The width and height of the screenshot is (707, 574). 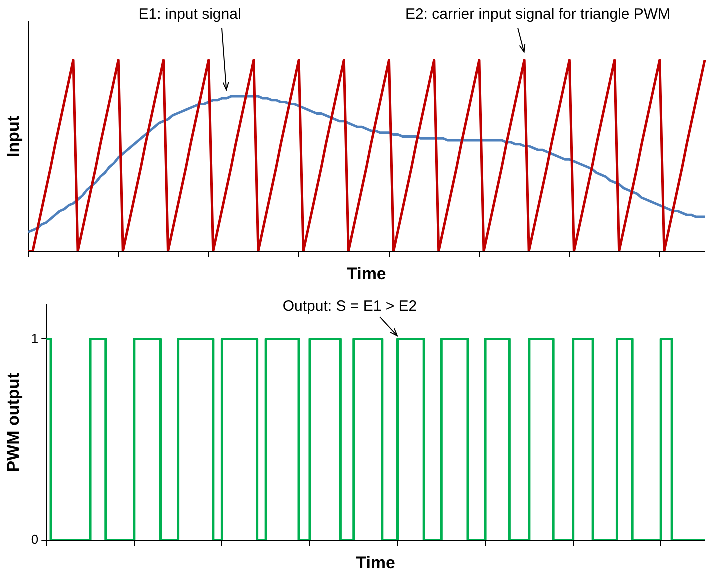 What do you see at coordinates (350, 307) in the screenshot?
I see `annotation: Output: S = E1 > E2` at bounding box center [350, 307].